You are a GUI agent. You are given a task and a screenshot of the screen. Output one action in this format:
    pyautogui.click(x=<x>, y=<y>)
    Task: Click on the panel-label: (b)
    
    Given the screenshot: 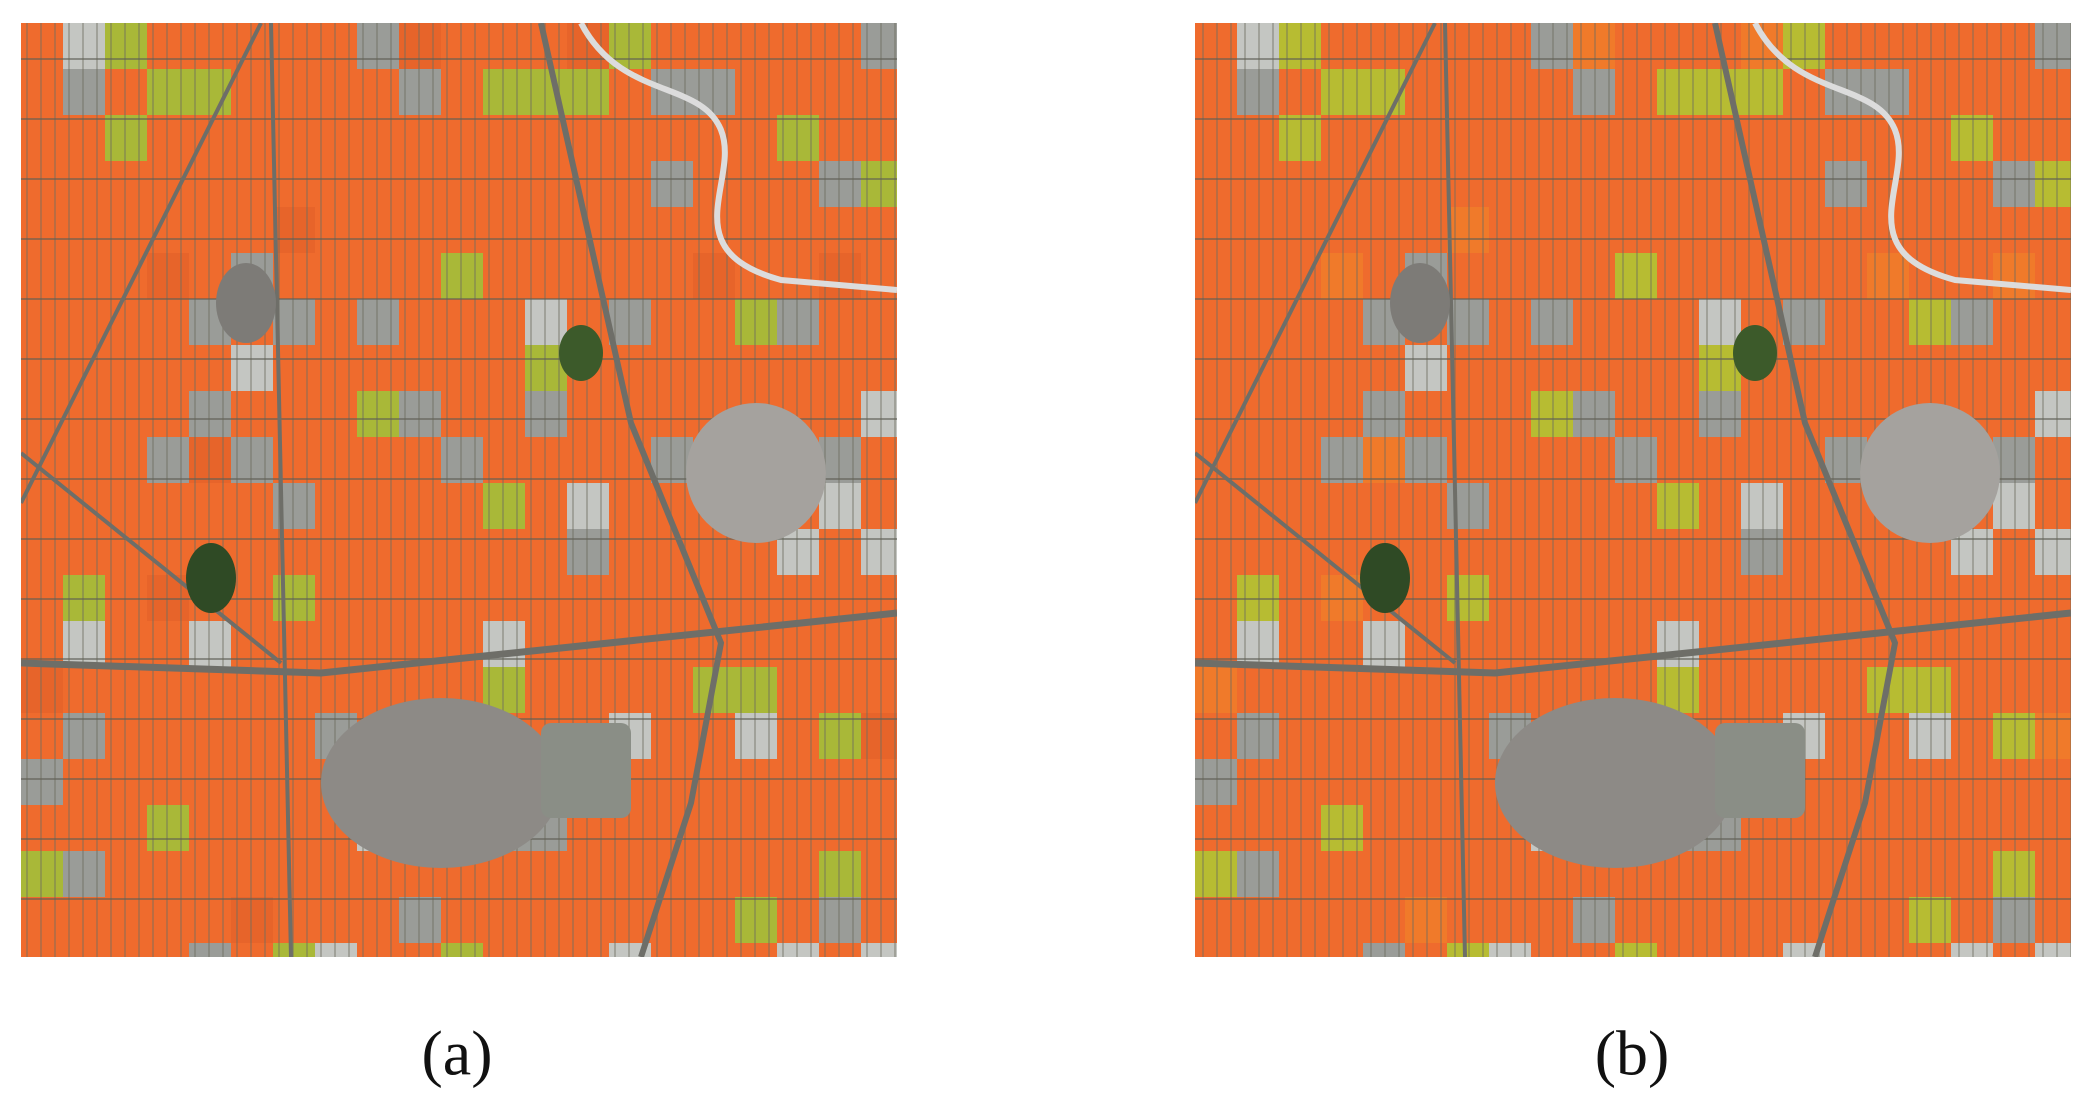 What is the action you would take?
    pyautogui.click(x=1632, y=1053)
    